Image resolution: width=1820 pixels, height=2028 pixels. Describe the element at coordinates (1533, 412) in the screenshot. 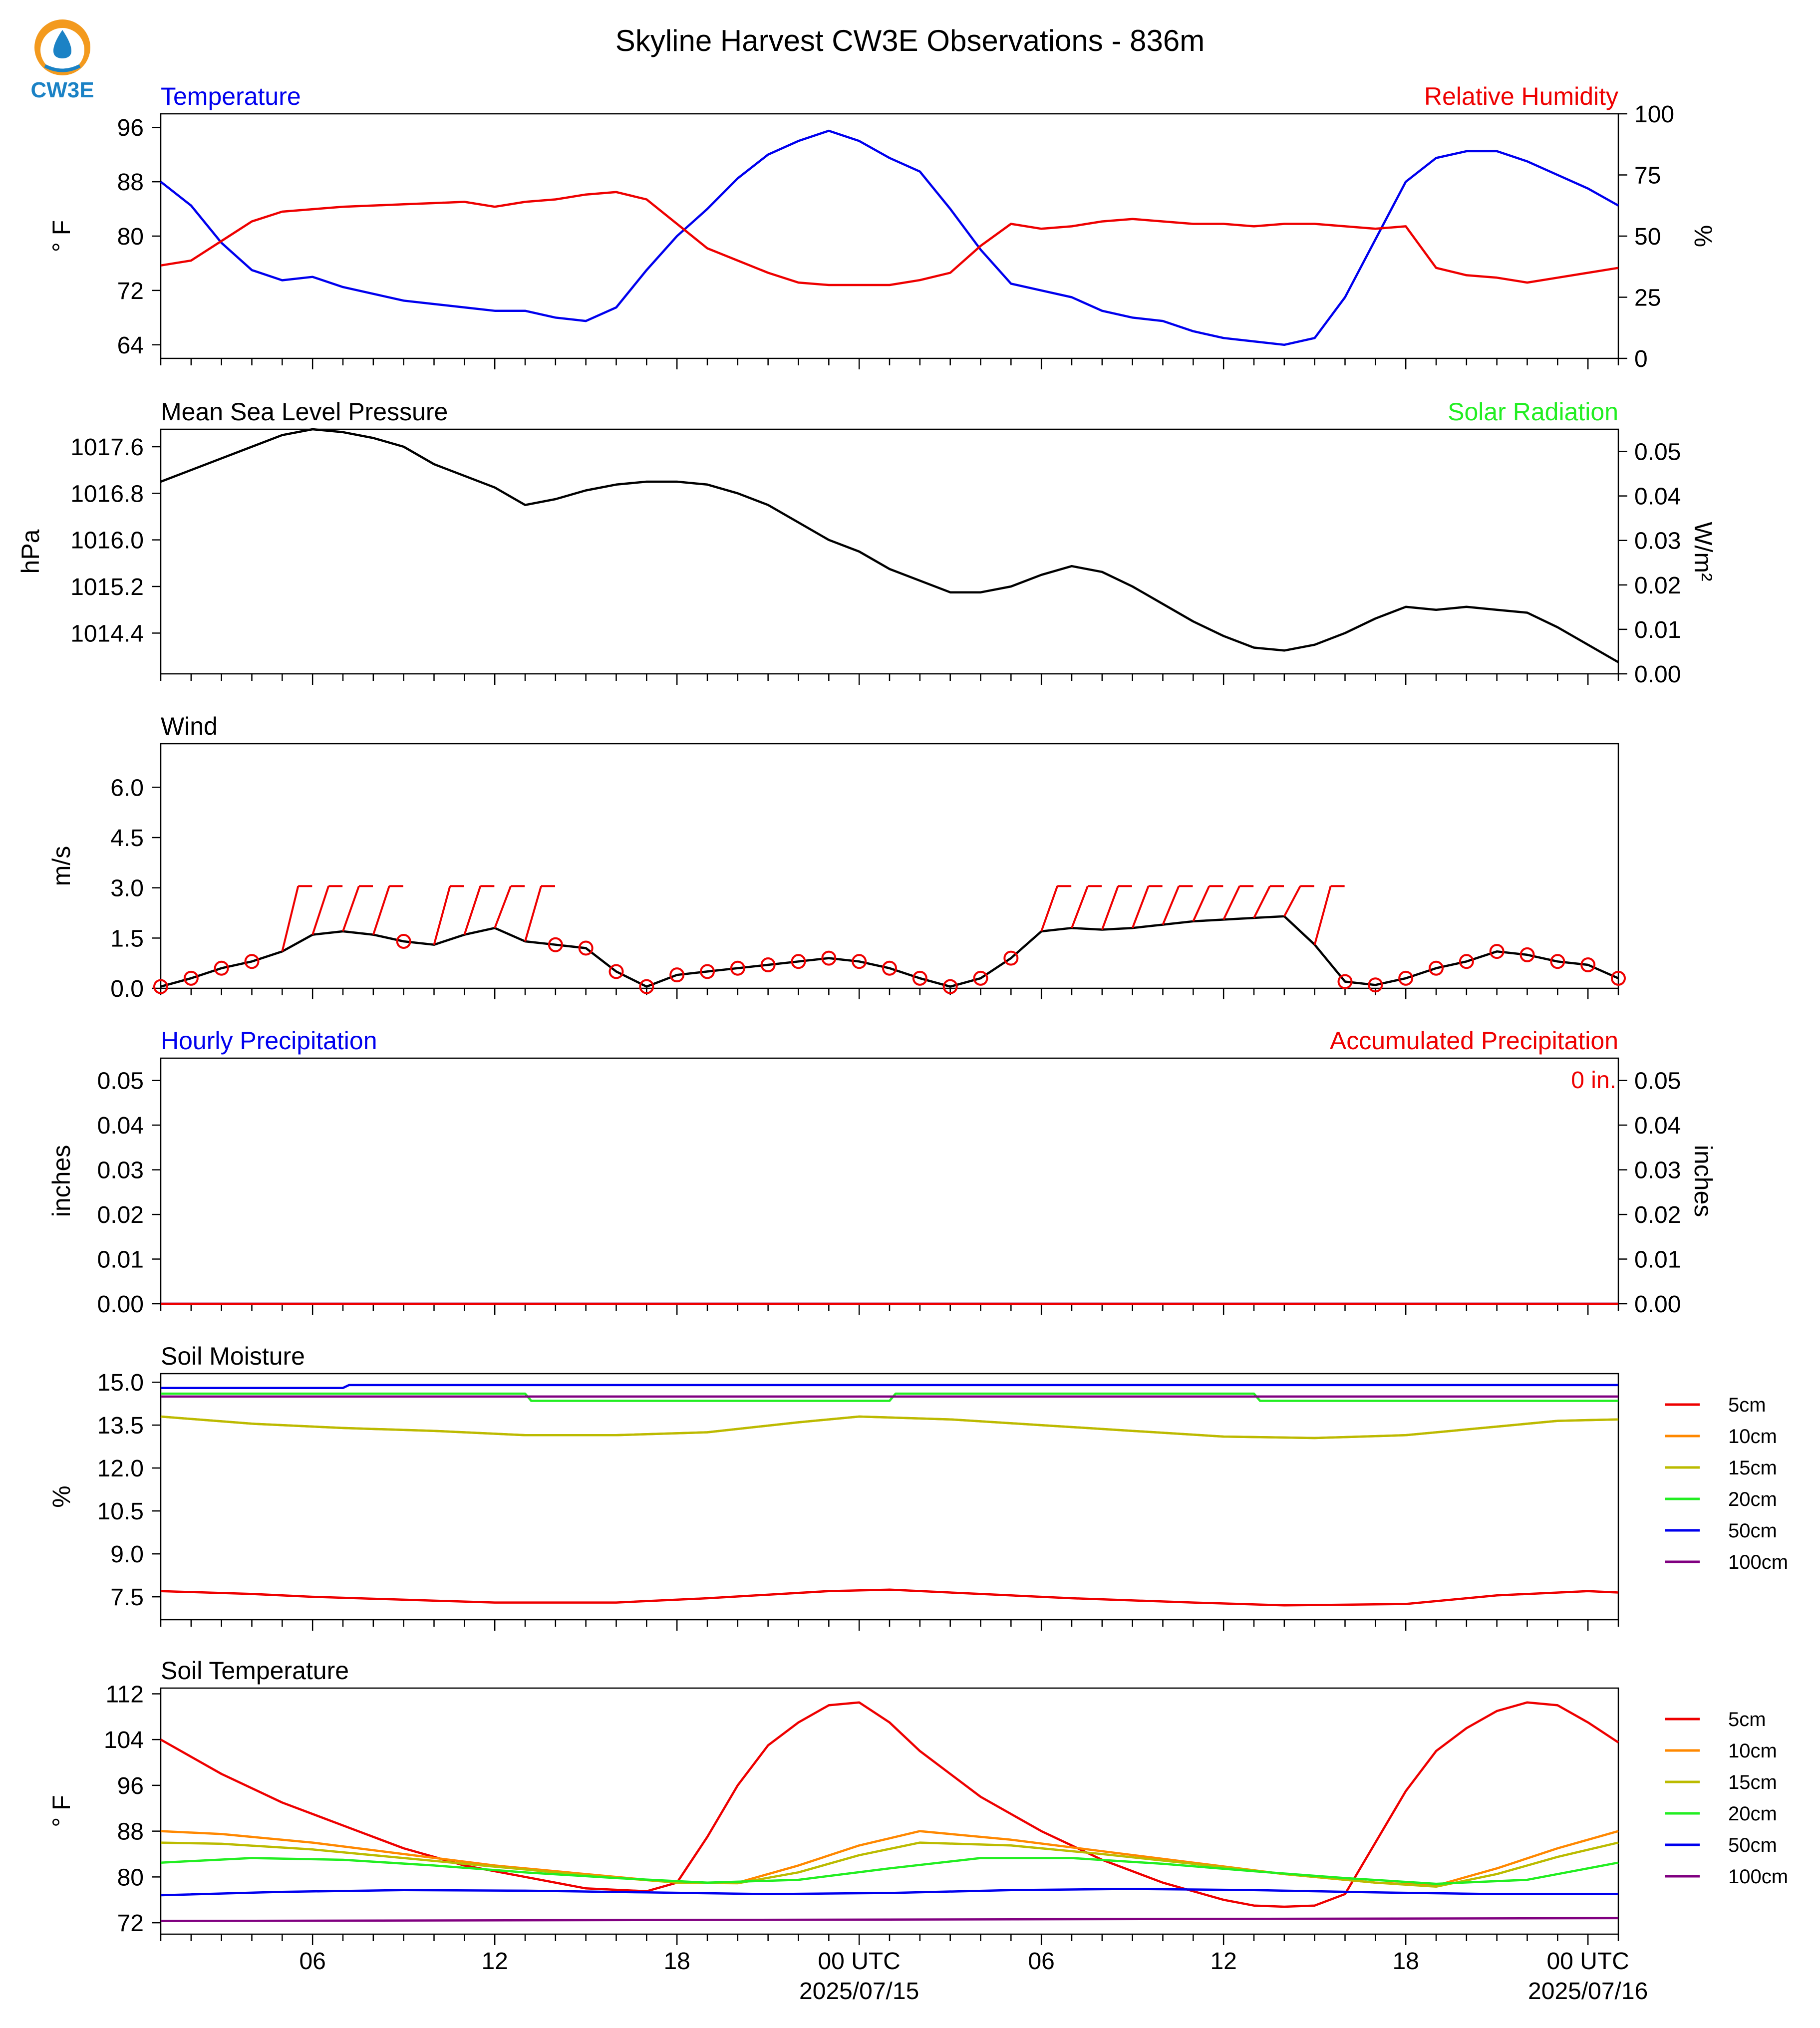

I see `panel-title-right: Solar Radiation` at that location.